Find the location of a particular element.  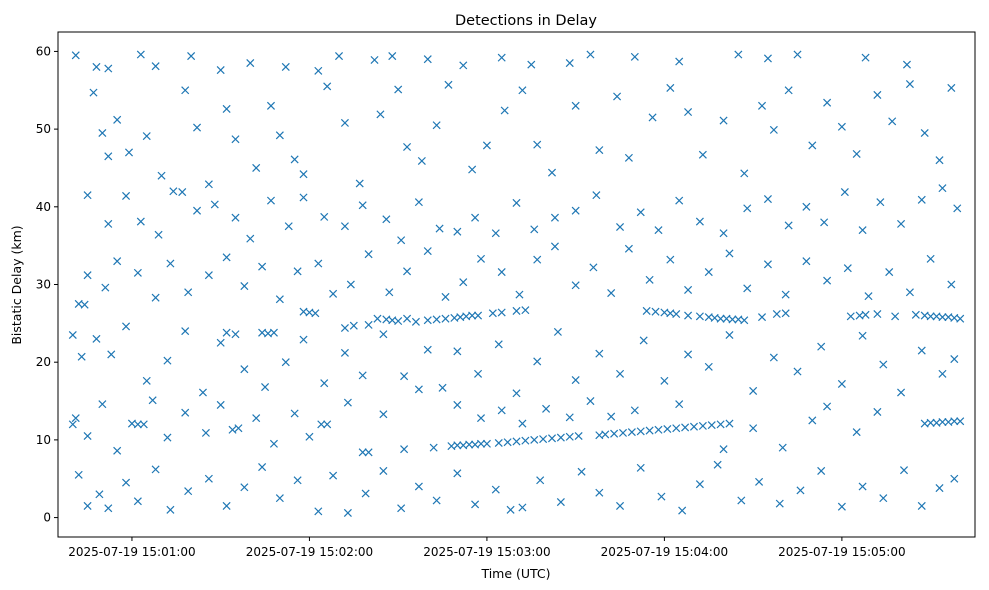

y-tick-label: 20 is located at coordinates (43, 362).